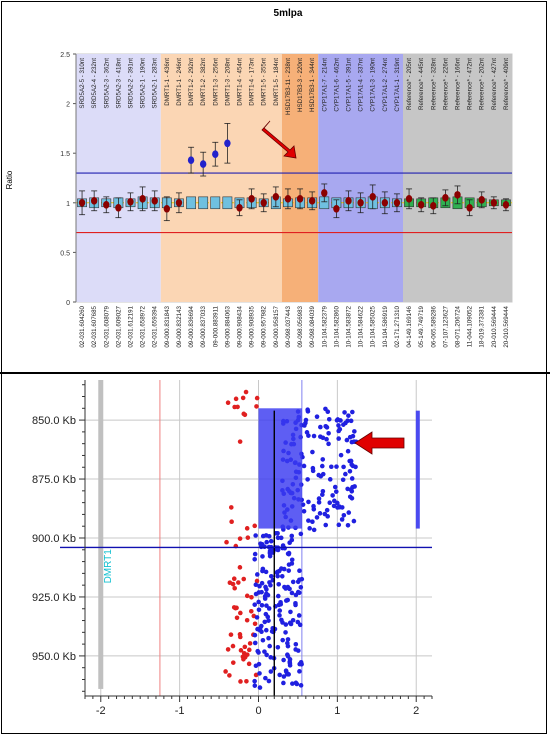 The height and width of the screenshot is (737, 550). What do you see at coordinates (203, 82) in the screenshot?
I see `probe-label-10: DMRT1-2 - 382nt` at bounding box center [203, 82].